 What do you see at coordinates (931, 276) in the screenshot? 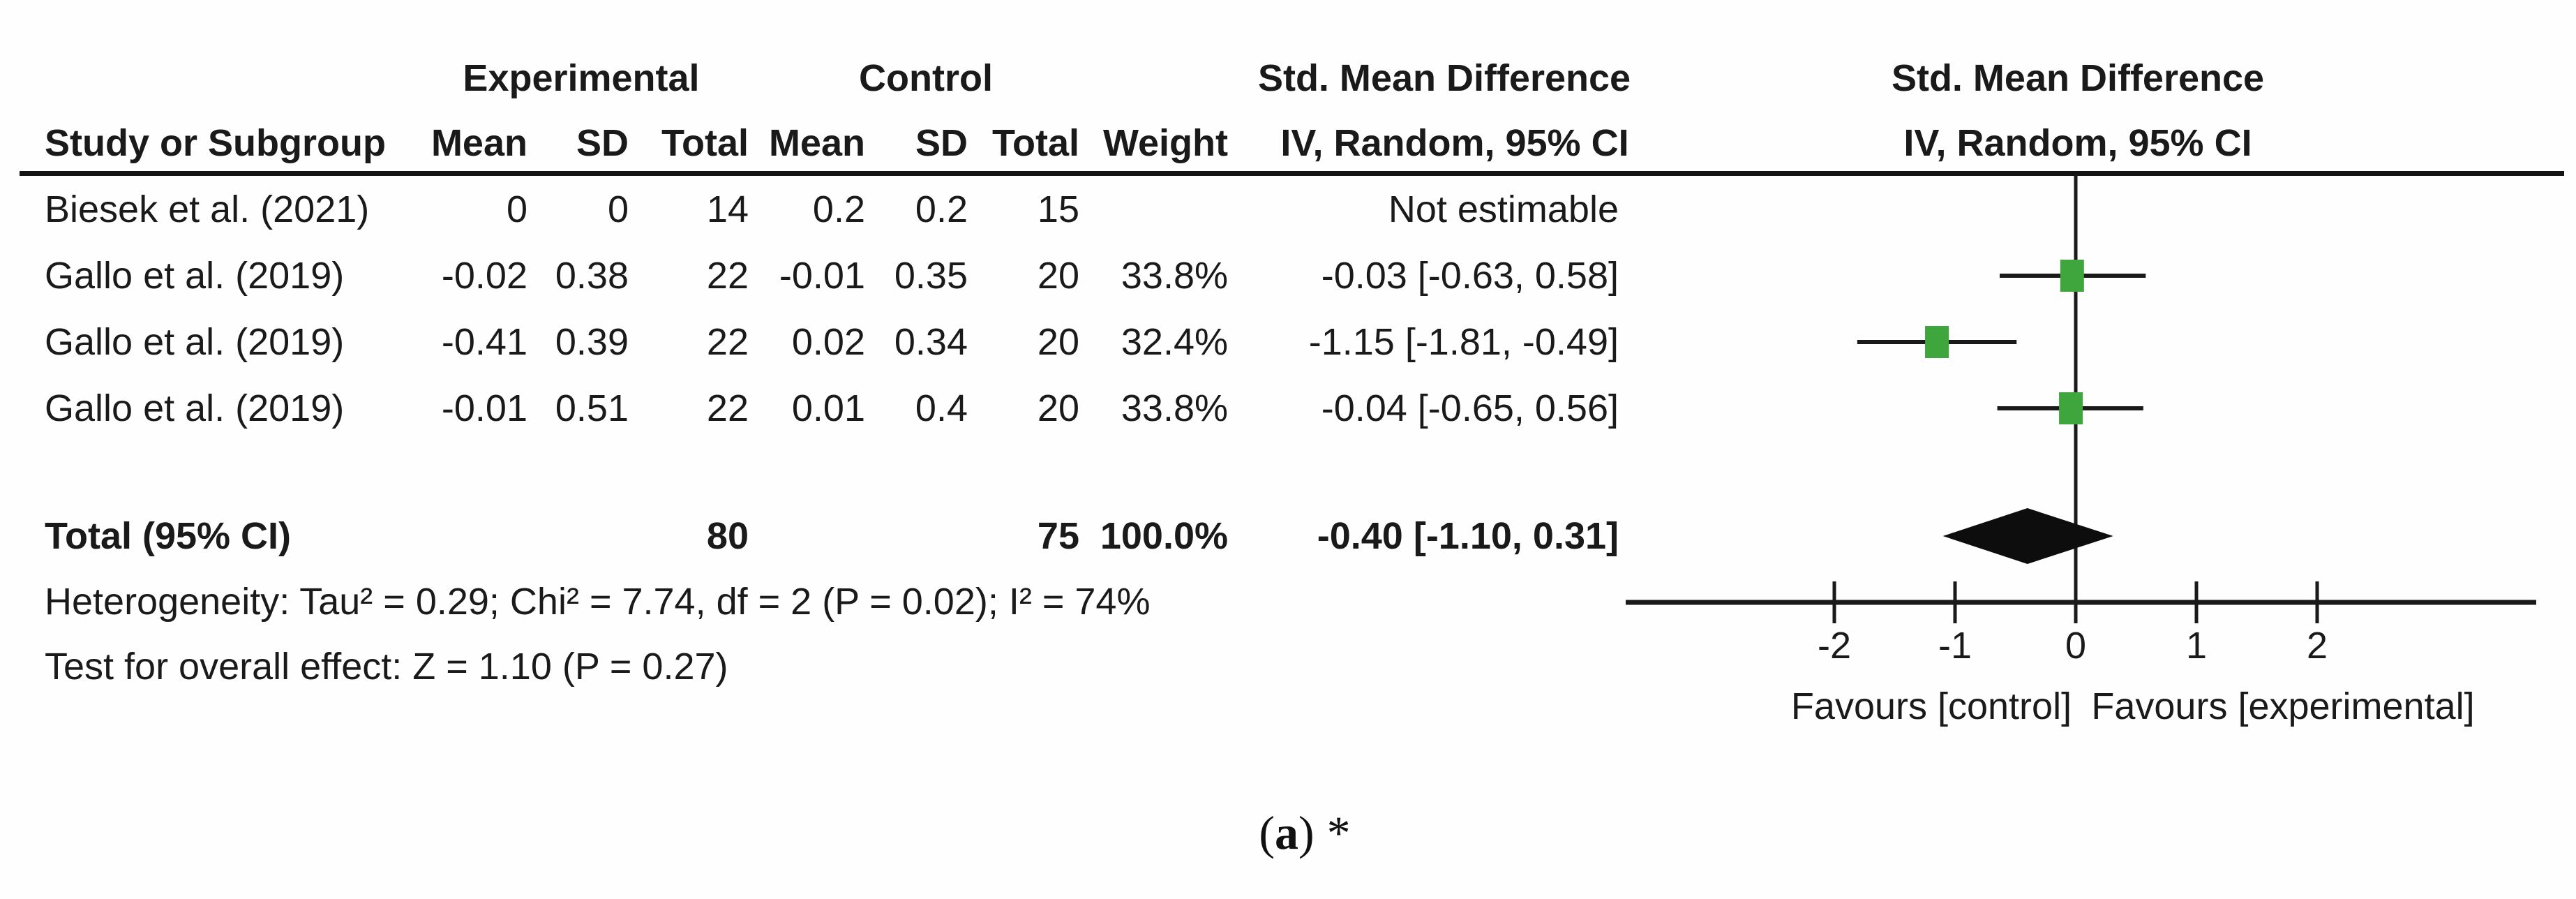
I see `ctl-sd: 0.35` at bounding box center [931, 276].